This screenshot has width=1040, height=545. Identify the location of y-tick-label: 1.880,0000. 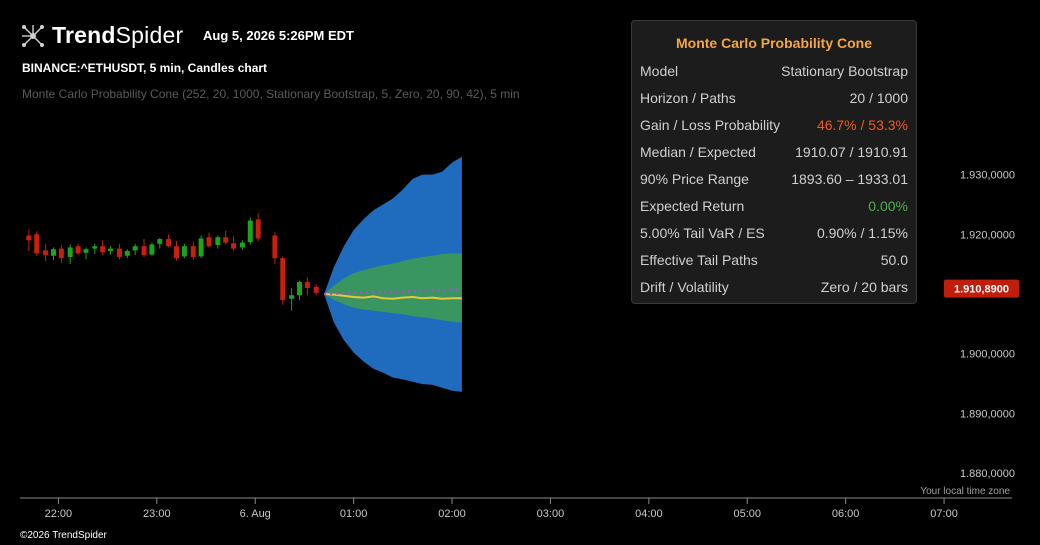
(987, 474).